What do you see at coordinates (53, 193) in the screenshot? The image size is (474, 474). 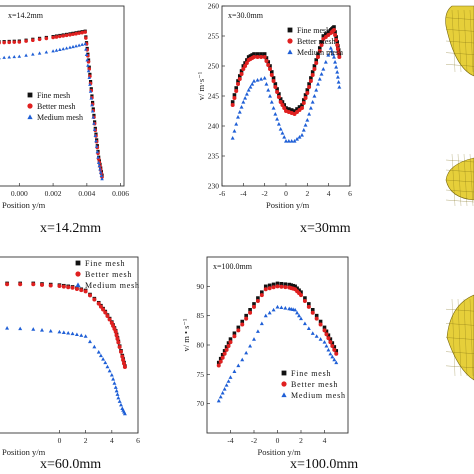 I see `x-tick-label: 0.002` at bounding box center [53, 193].